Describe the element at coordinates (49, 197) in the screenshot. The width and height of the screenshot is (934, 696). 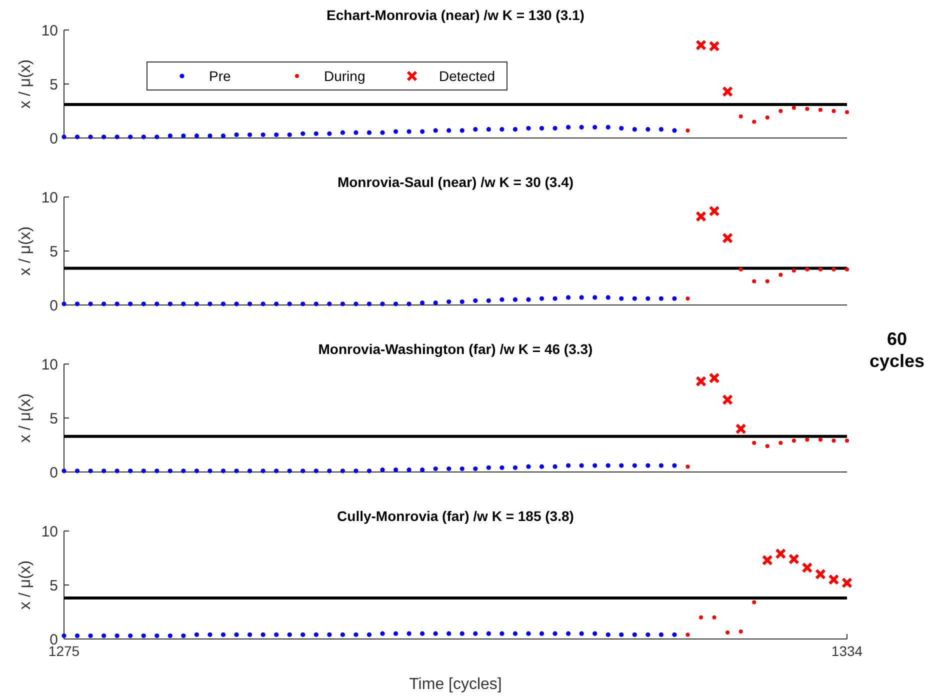
I see `y-tick-label: 10` at that location.